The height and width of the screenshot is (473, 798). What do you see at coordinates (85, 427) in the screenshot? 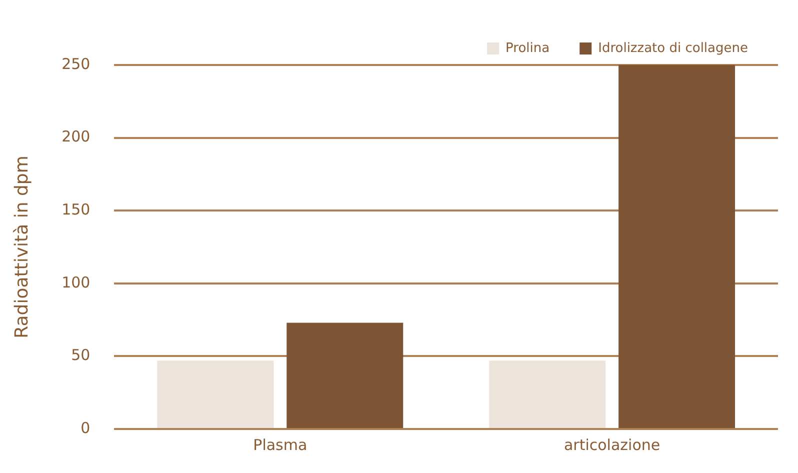
I see `y-tick-label: 0` at bounding box center [85, 427].